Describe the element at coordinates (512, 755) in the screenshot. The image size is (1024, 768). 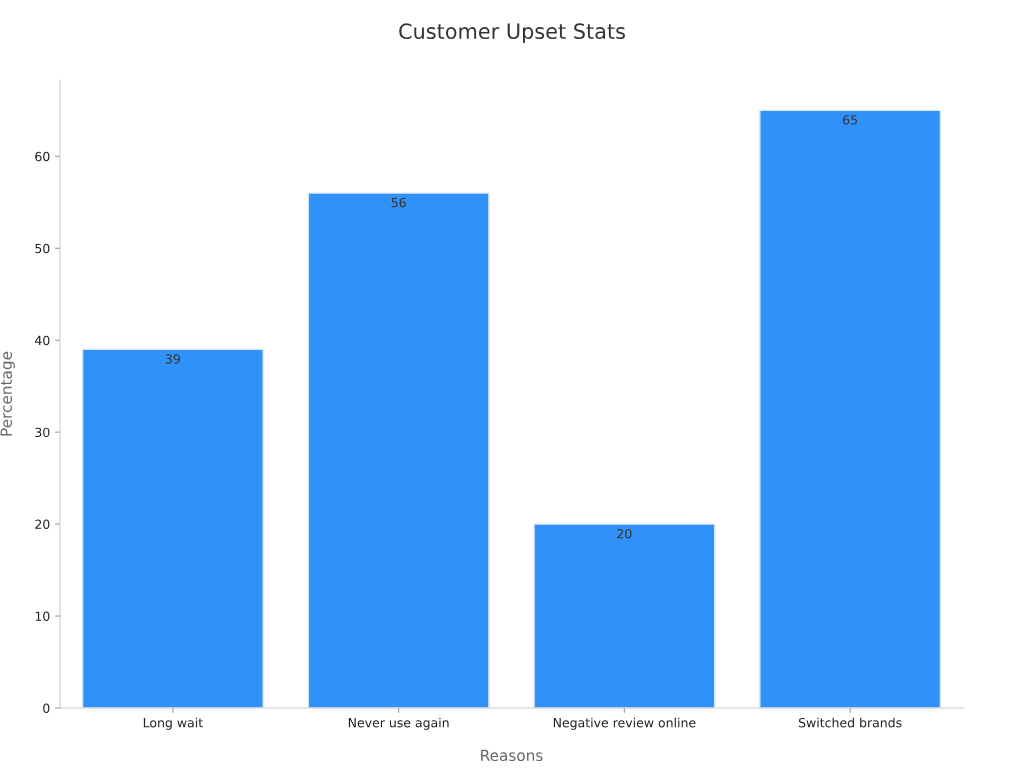
I see `x-axis-title: Reasons` at that location.